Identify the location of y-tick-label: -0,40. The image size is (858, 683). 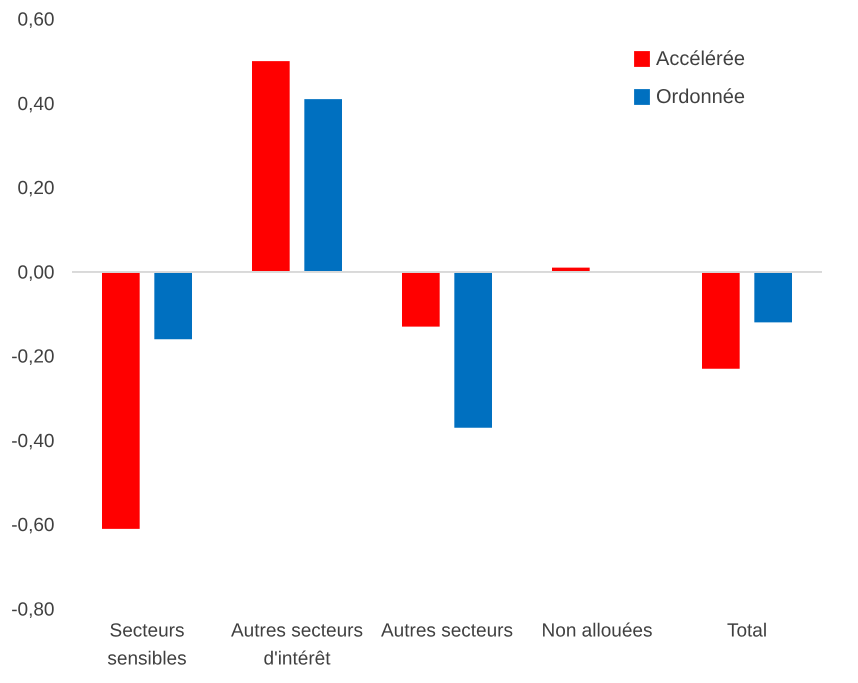
(32, 441).